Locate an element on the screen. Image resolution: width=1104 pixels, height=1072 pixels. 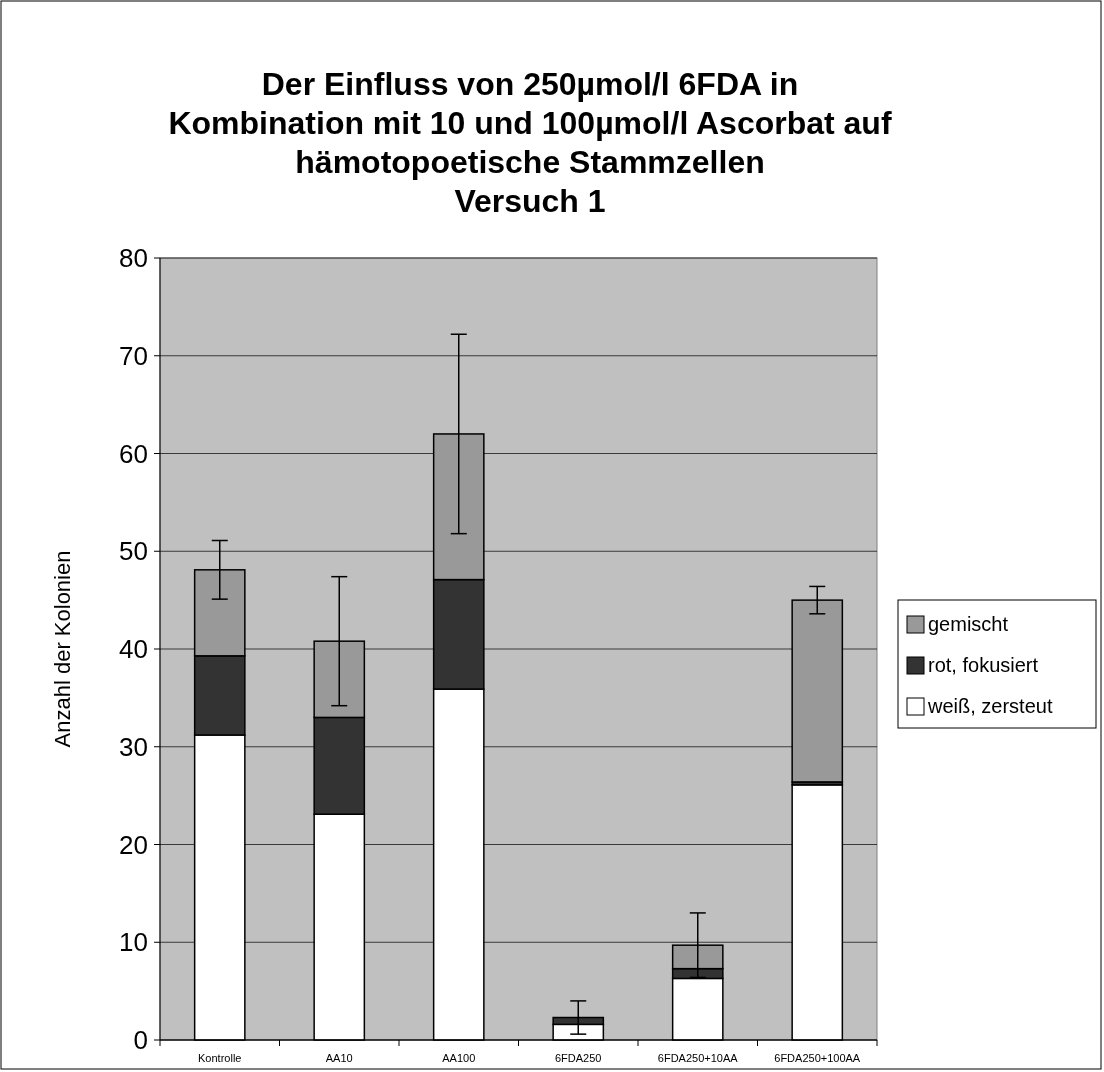
chart-title: Der Einfluss von 250µmol/l 6FDA in Kombination mit 10 und 100µmol/l Ascorbat auf hämotopoetische Stammzellen Versuch 1 is located at coordinates (530, 142).